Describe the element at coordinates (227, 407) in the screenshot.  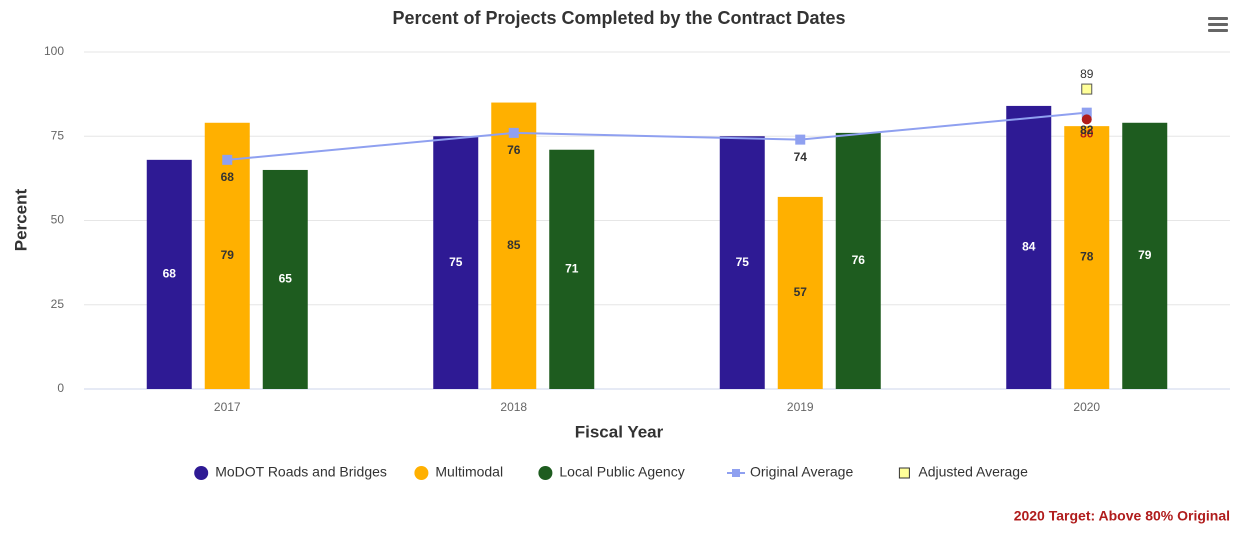
I see `x-tick-label: 2017` at that location.